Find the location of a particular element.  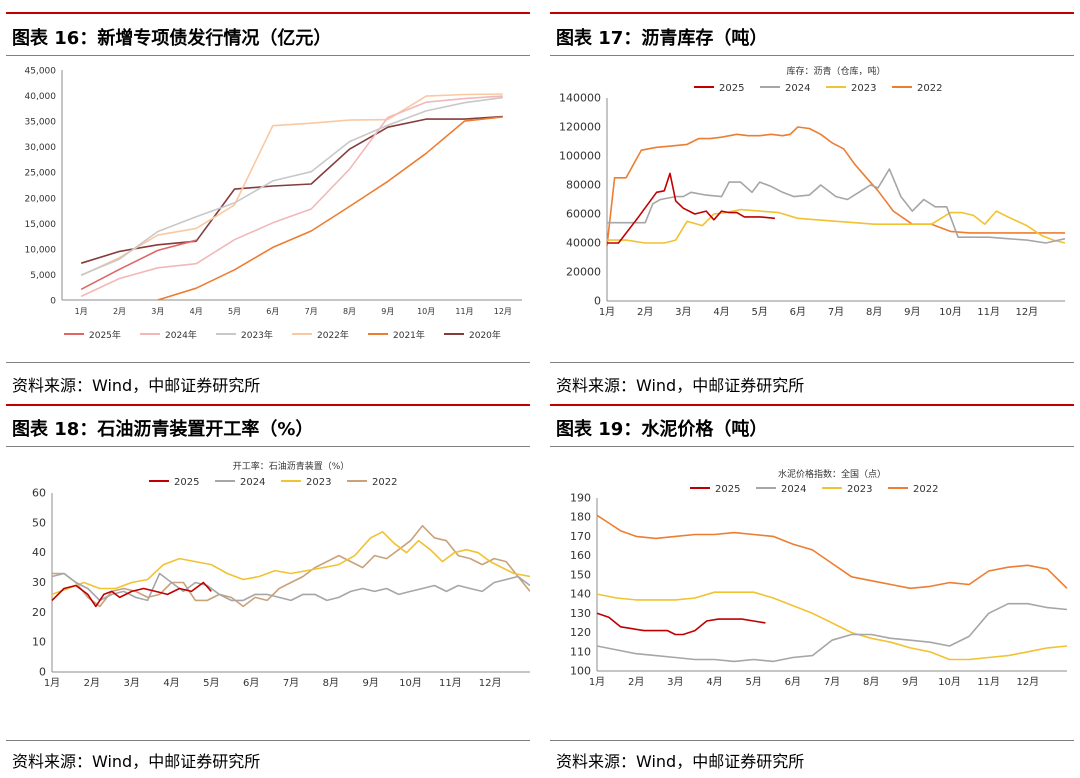

y-tick-label: 140000 is located at coordinates (580, 98).